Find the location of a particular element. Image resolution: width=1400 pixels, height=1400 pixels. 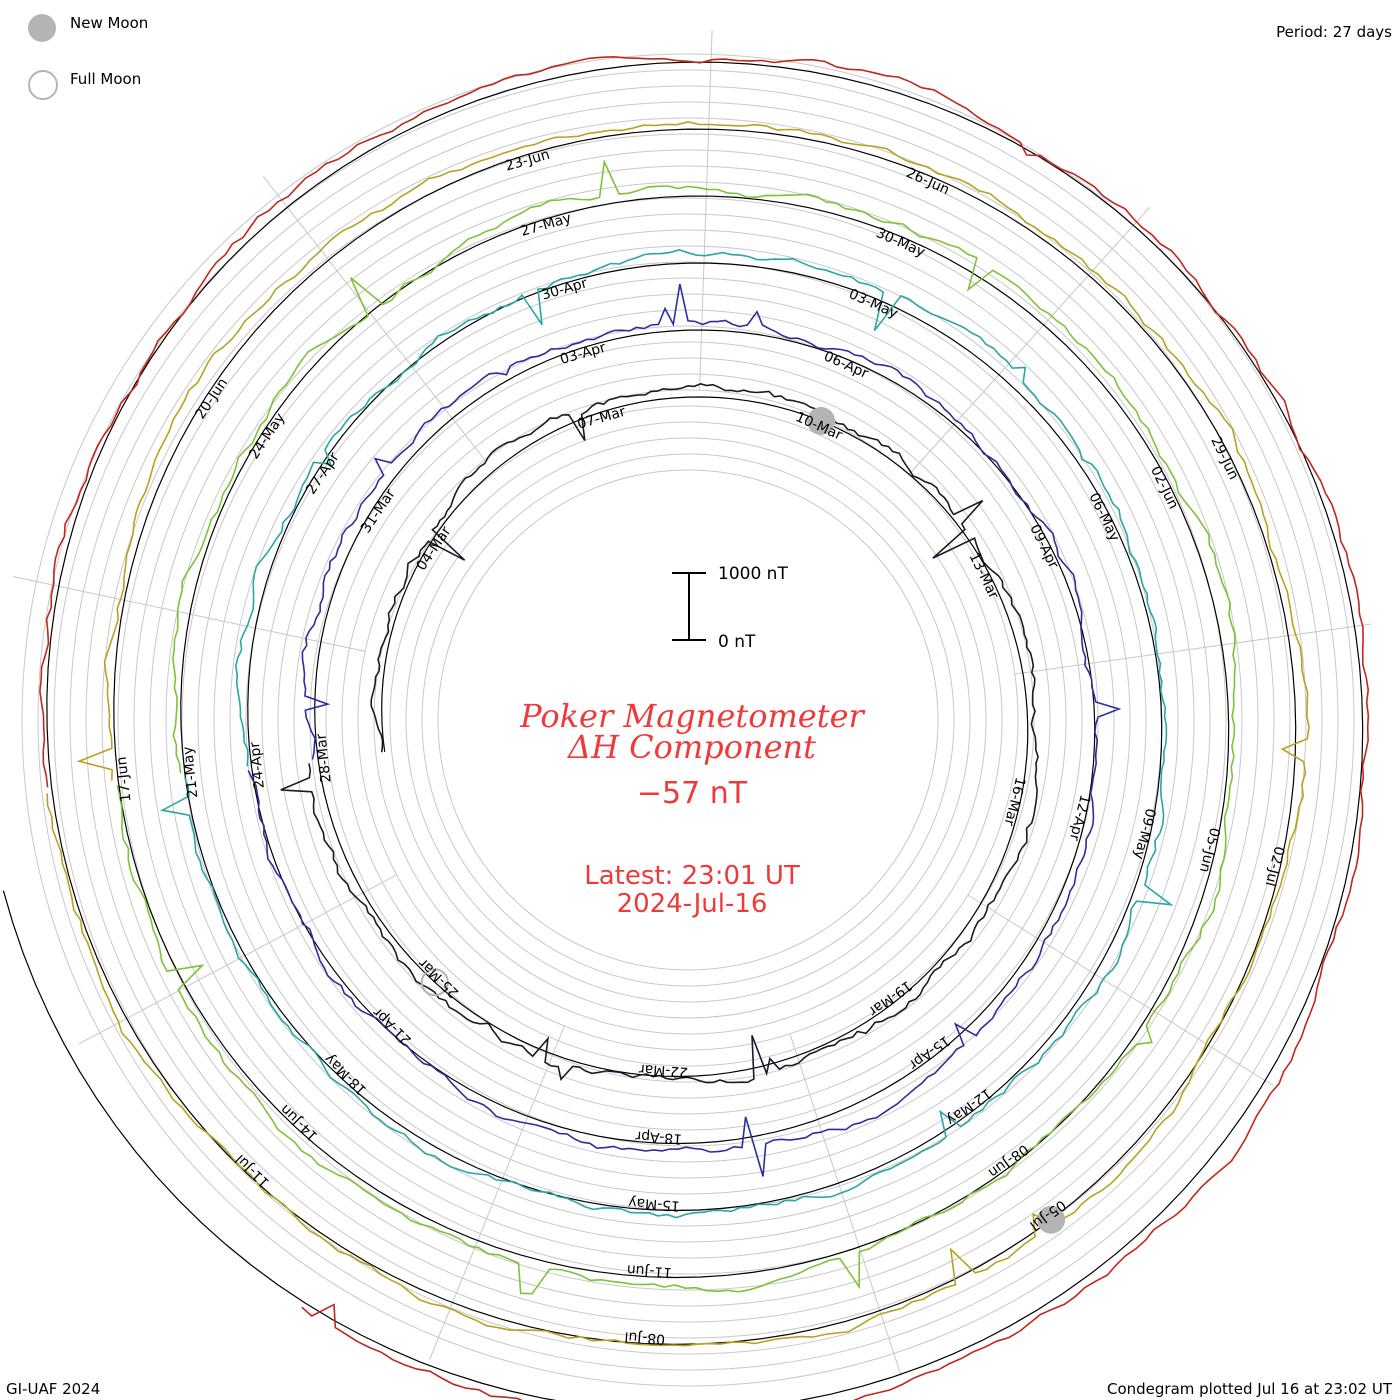

scale-bar-top-label: 1000 nT is located at coordinates (753, 574).